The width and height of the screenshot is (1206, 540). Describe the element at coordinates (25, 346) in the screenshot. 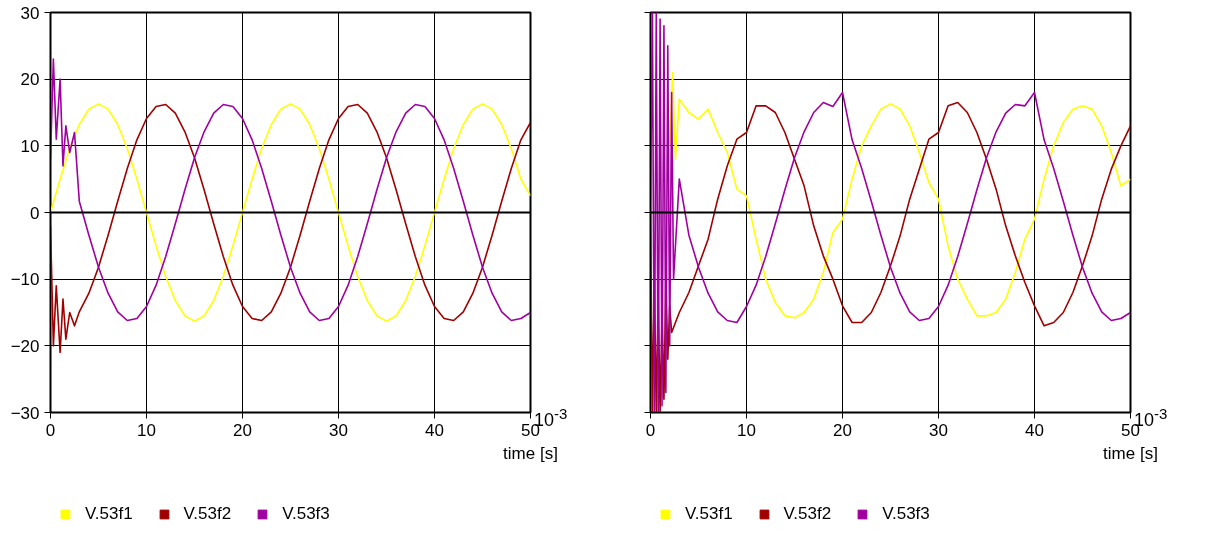

I see `y-tick-label: −20` at that location.